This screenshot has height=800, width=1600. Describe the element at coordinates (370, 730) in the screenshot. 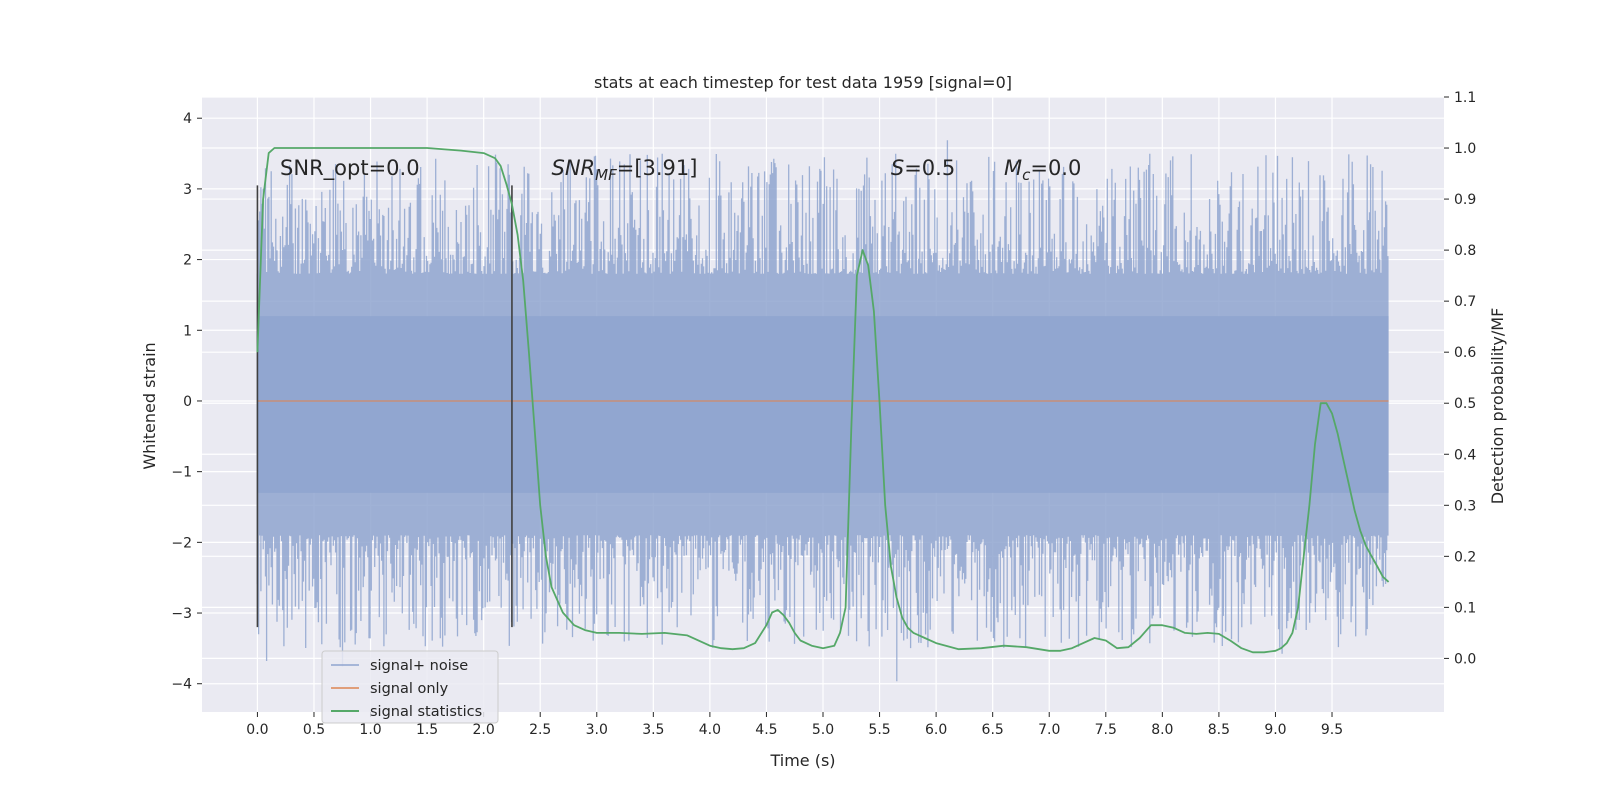

I see `x-tick-label: 1.0` at that location.